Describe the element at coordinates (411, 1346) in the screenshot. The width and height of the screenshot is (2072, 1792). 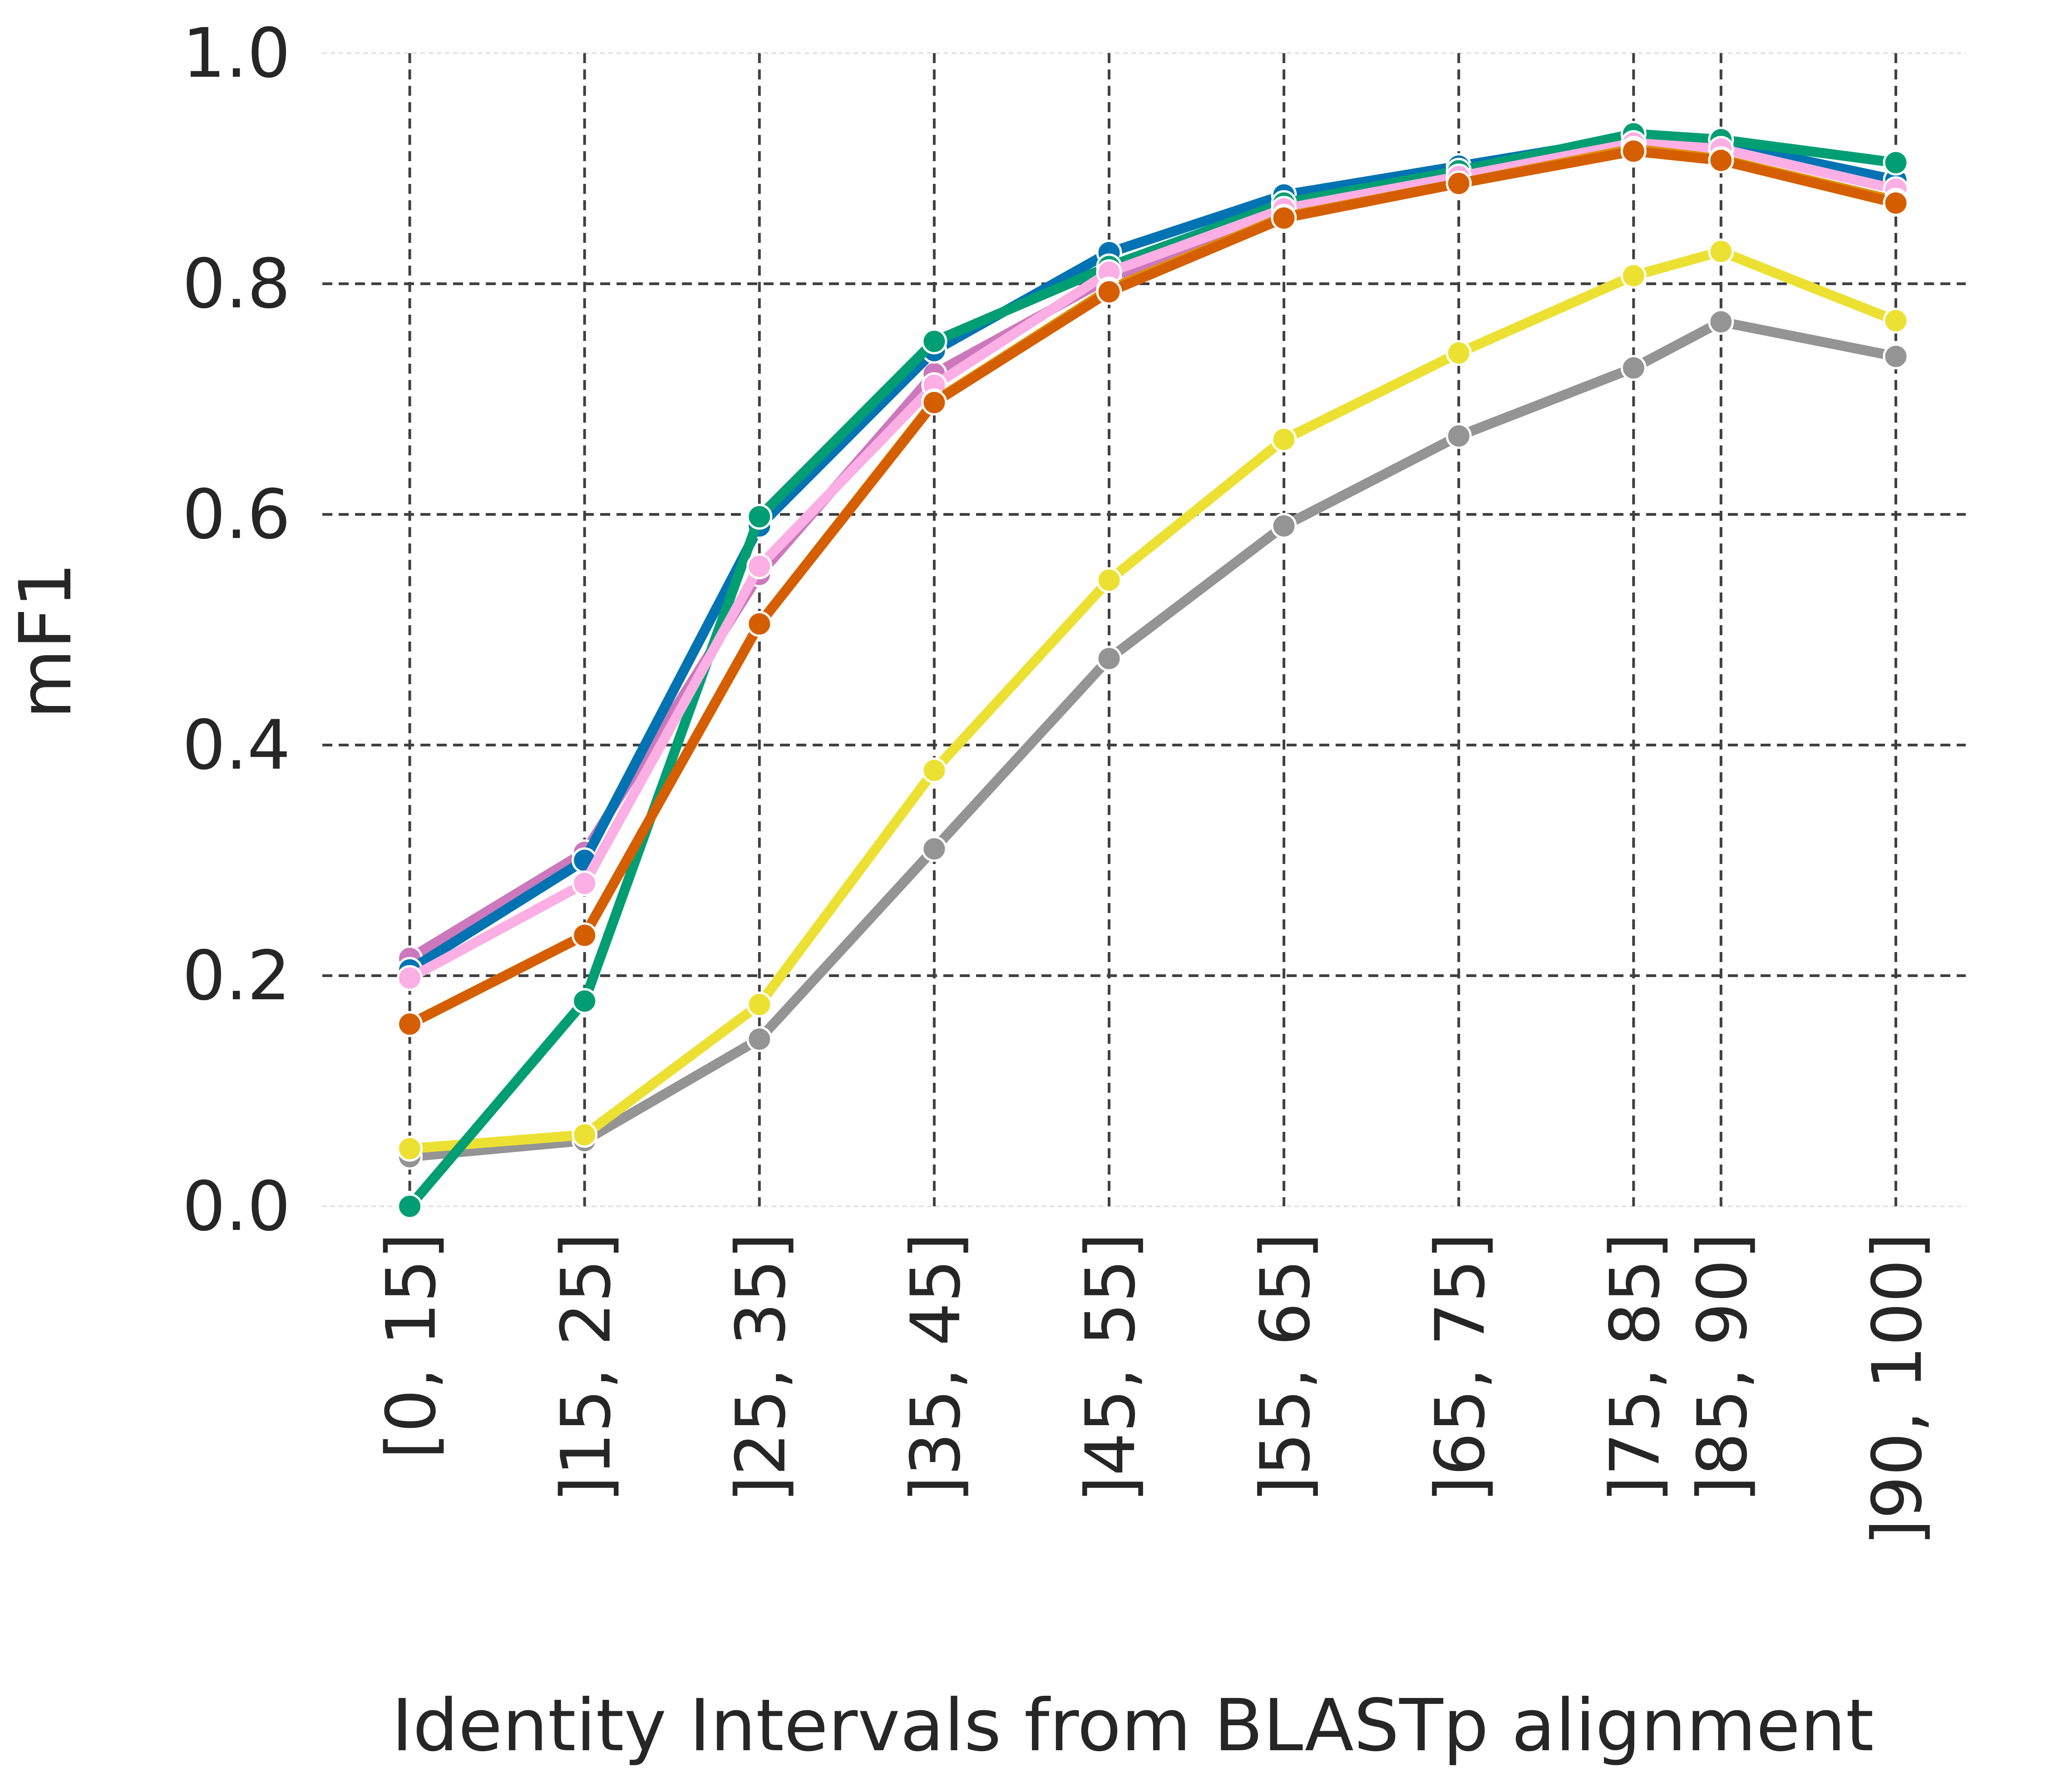
I see `x-tick-label: [0, 15]` at that location.